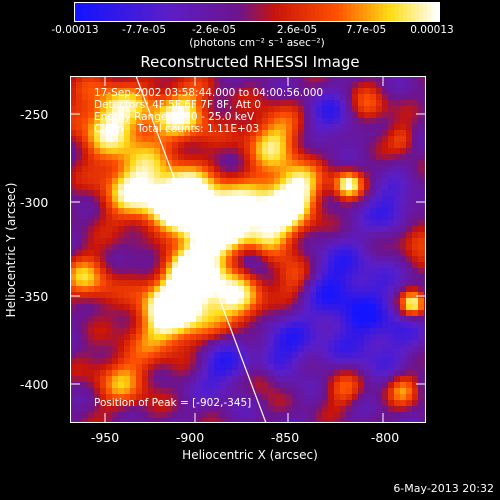 This screenshot has height=500, width=500. Describe the element at coordinates (250, 455) in the screenshot. I see `x-axis-label: Heliocentric X (arcsec)` at that location.